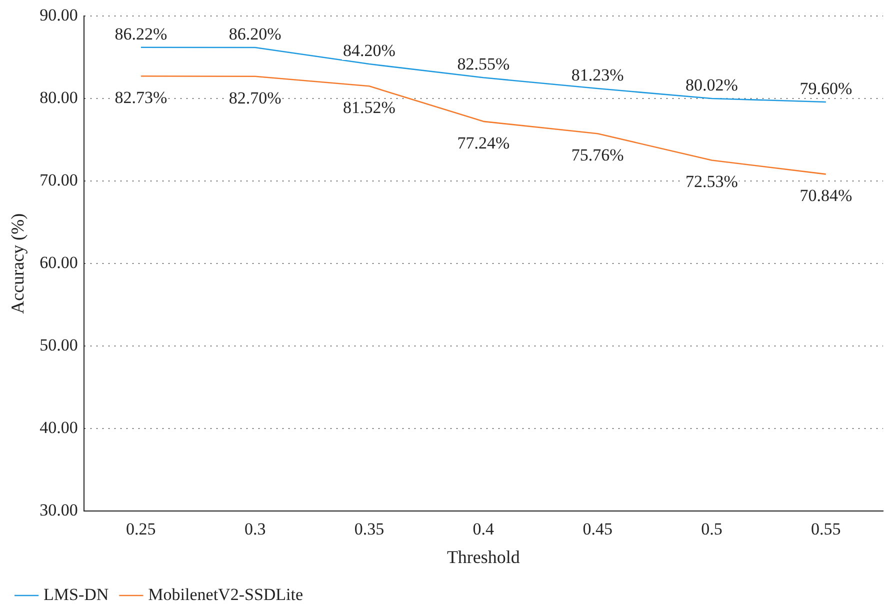  What do you see at coordinates (59, 98) in the screenshot?
I see `y-tick-label: 80.00` at bounding box center [59, 98].